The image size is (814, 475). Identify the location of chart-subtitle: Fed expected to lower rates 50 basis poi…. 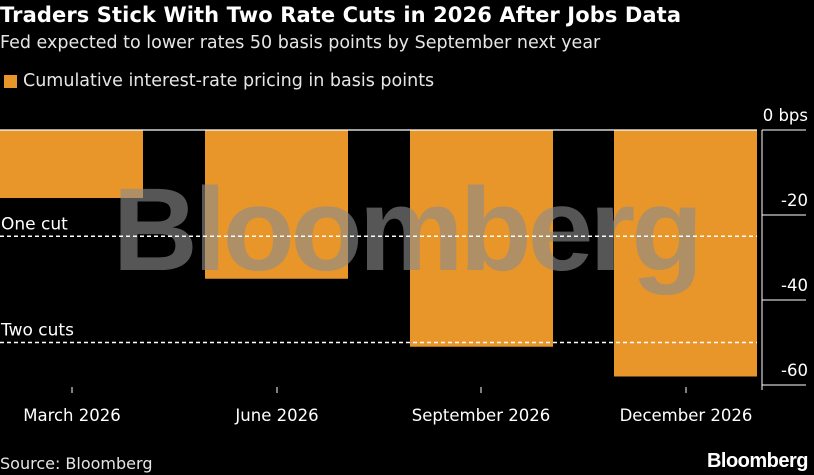
(300, 43).